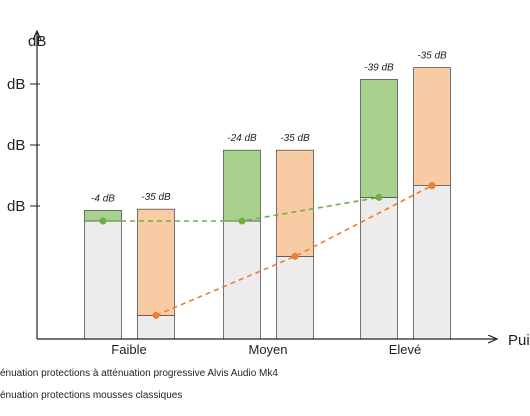  Describe the element at coordinates (156, 315) in the screenshot. I see `trend-point-mousses-faible` at that location.